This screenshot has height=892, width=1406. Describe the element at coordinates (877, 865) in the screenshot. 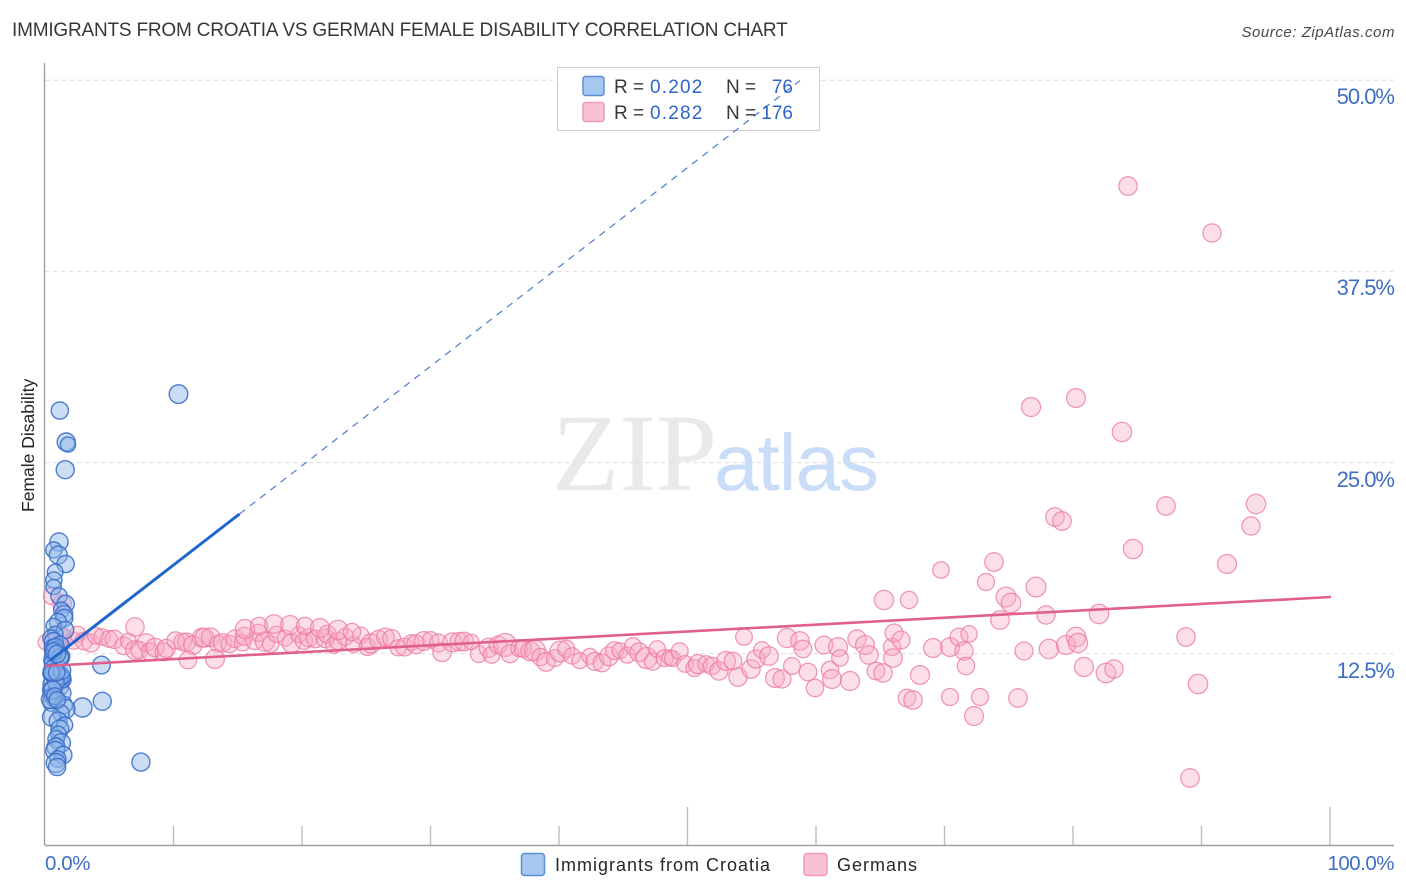

I see `svg-text: Germans` at that location.